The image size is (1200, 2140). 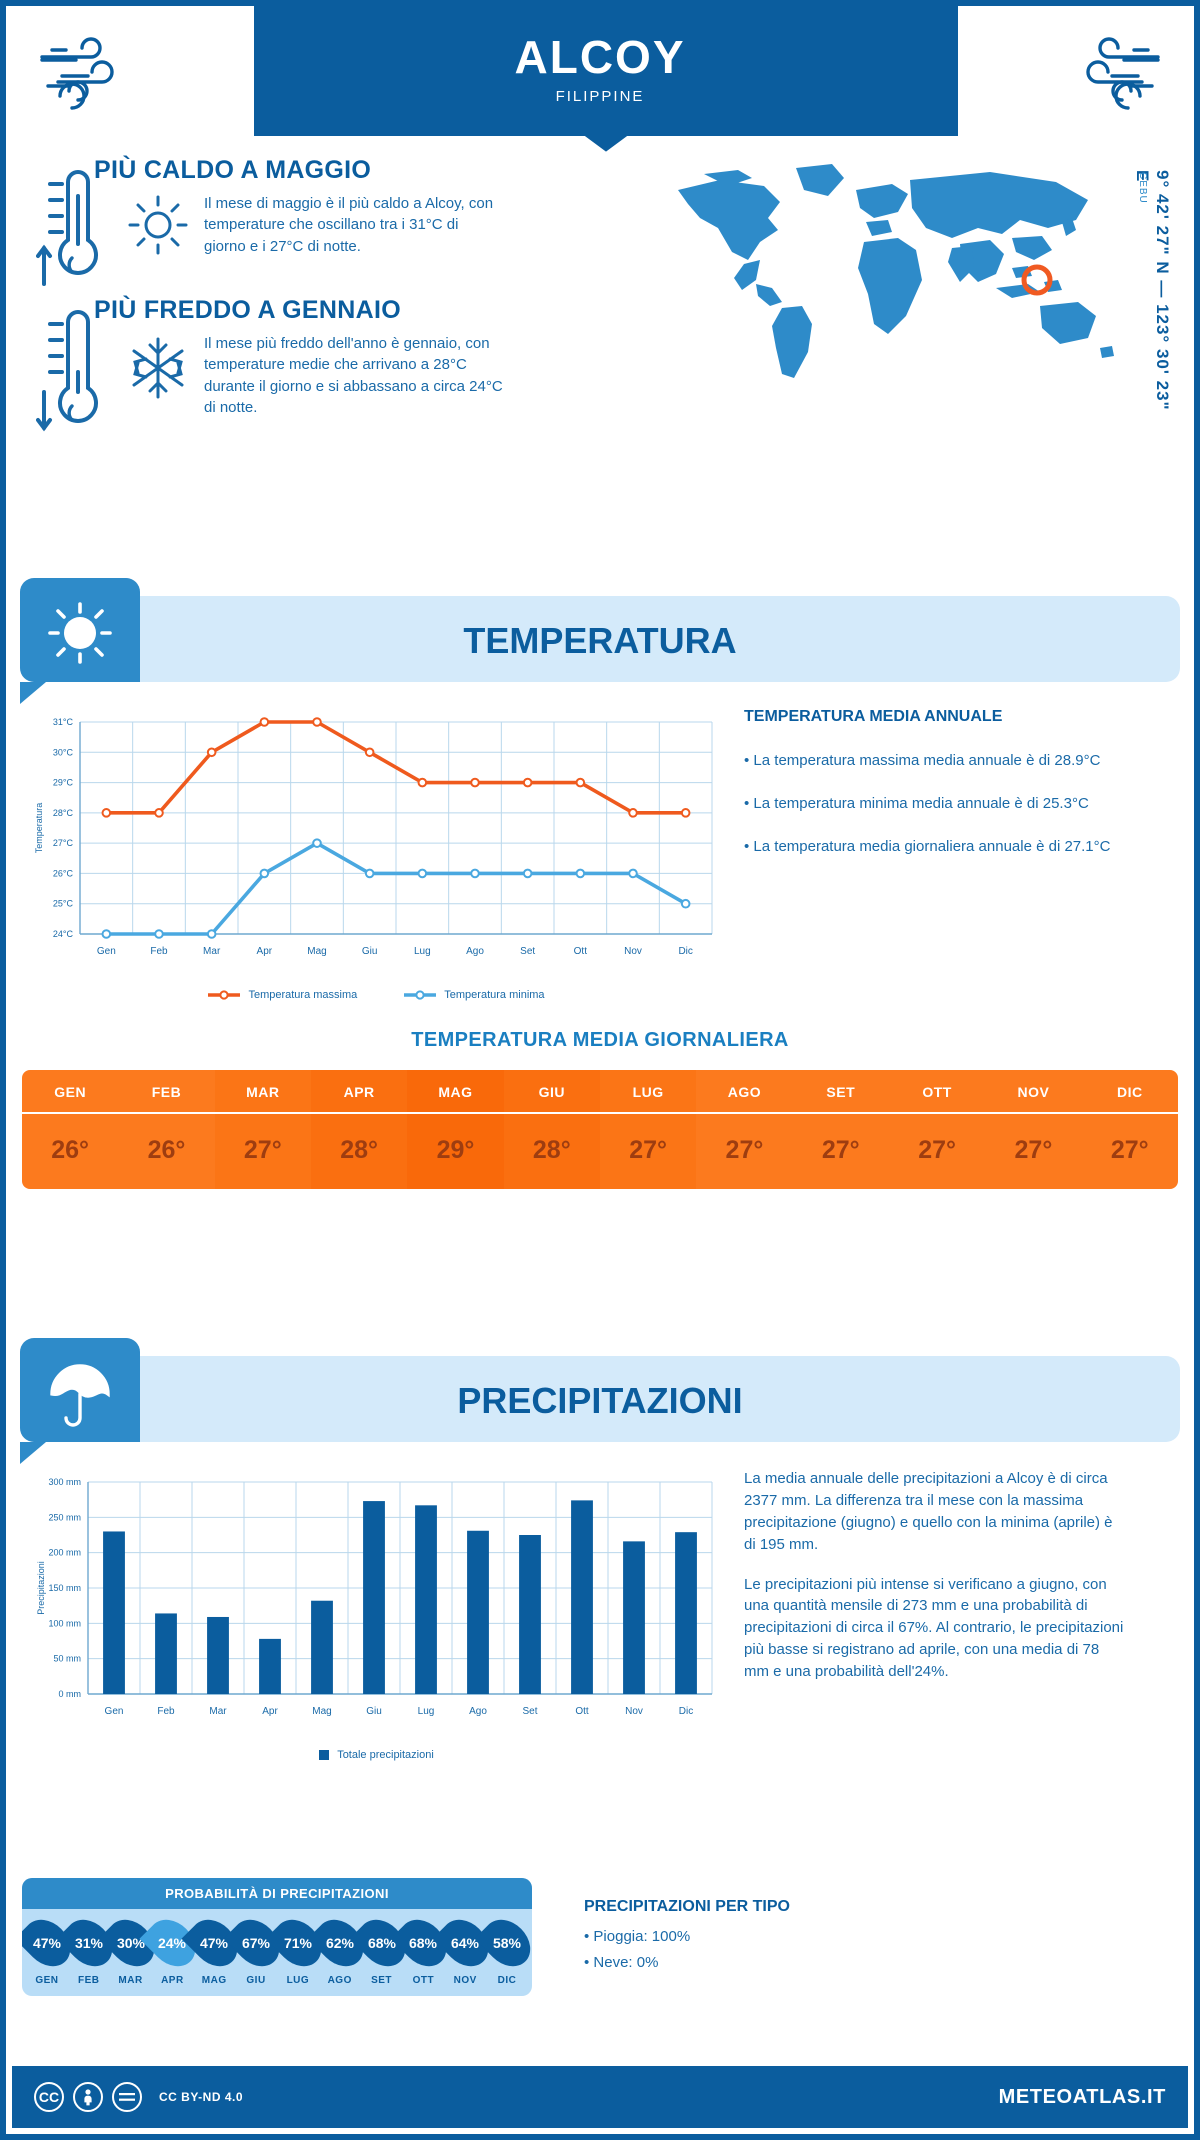 What do you see at coordinates (81, 1396) in the screenshot?
I see `umbrella-banner-icon` at bounding box center [81, 1396].